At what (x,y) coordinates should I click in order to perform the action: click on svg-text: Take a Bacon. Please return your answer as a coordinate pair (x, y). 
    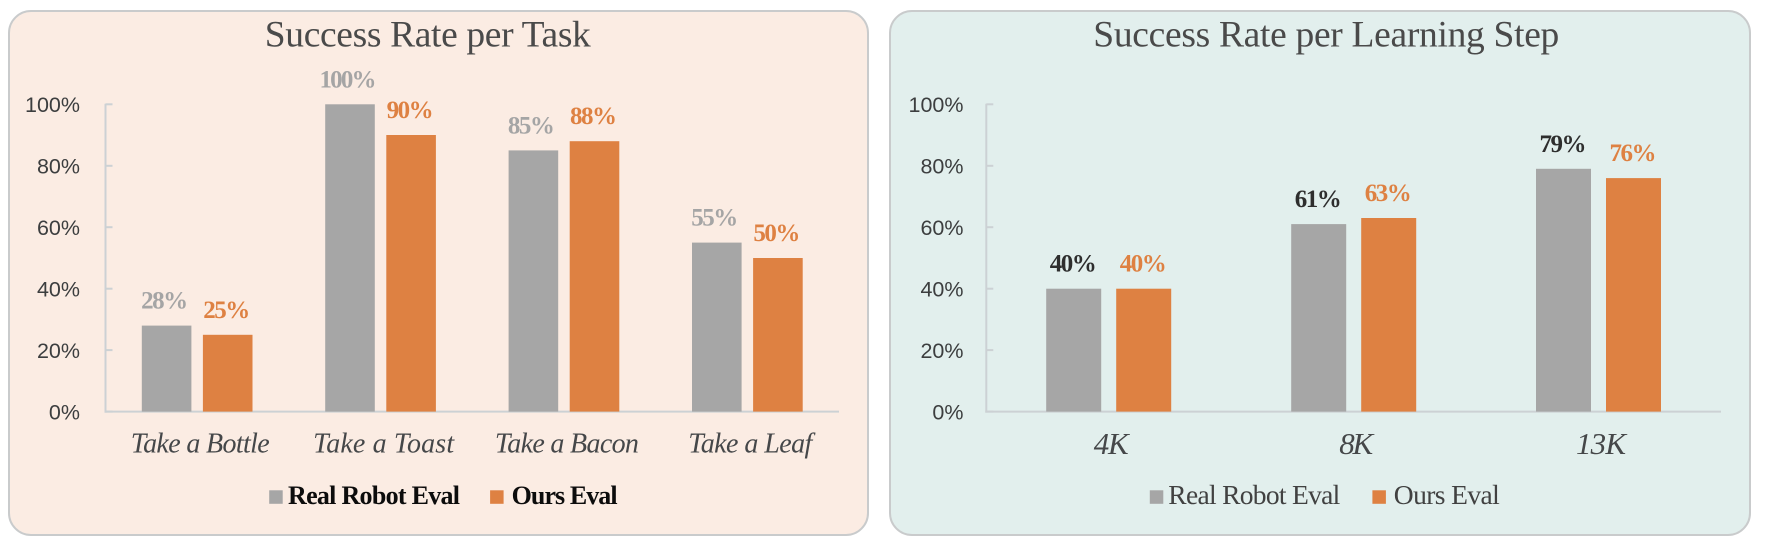
    Looking at the image, I should click on (567, 444).